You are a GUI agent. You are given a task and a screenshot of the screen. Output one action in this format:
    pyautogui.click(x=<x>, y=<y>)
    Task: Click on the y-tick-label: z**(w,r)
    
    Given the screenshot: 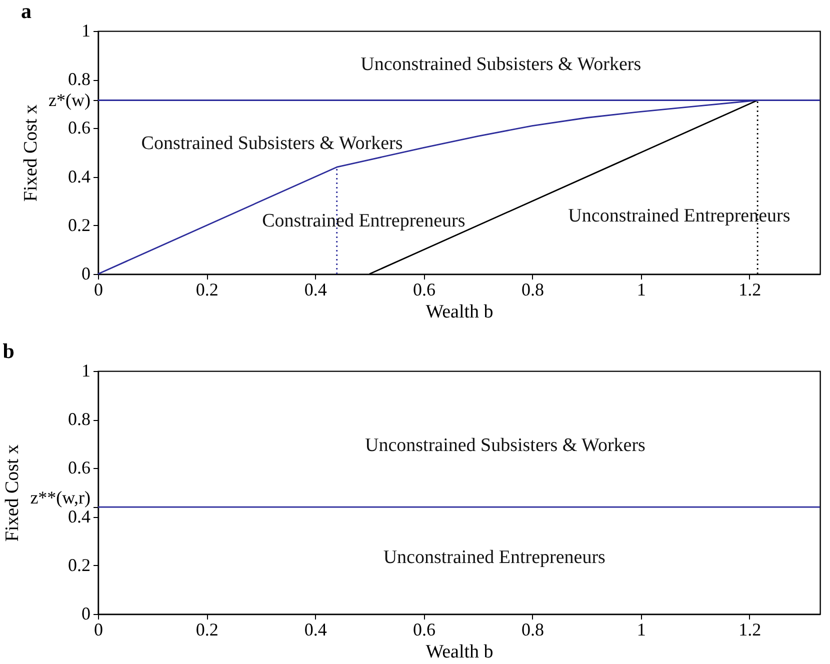 What is the action you would take?
    pyautogui.click(x=60, y=498)
    